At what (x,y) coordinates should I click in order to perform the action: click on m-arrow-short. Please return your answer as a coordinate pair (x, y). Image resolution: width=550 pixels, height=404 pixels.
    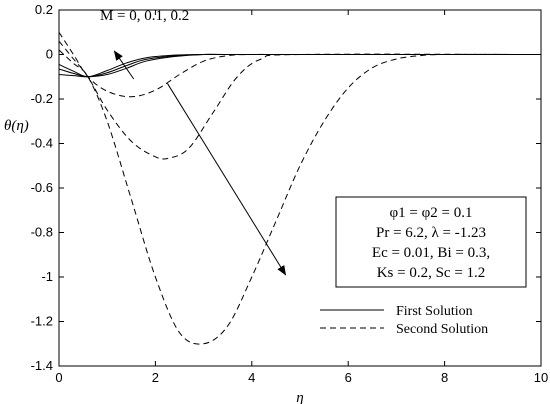
    Looking at the image, I should click on (124, 65).